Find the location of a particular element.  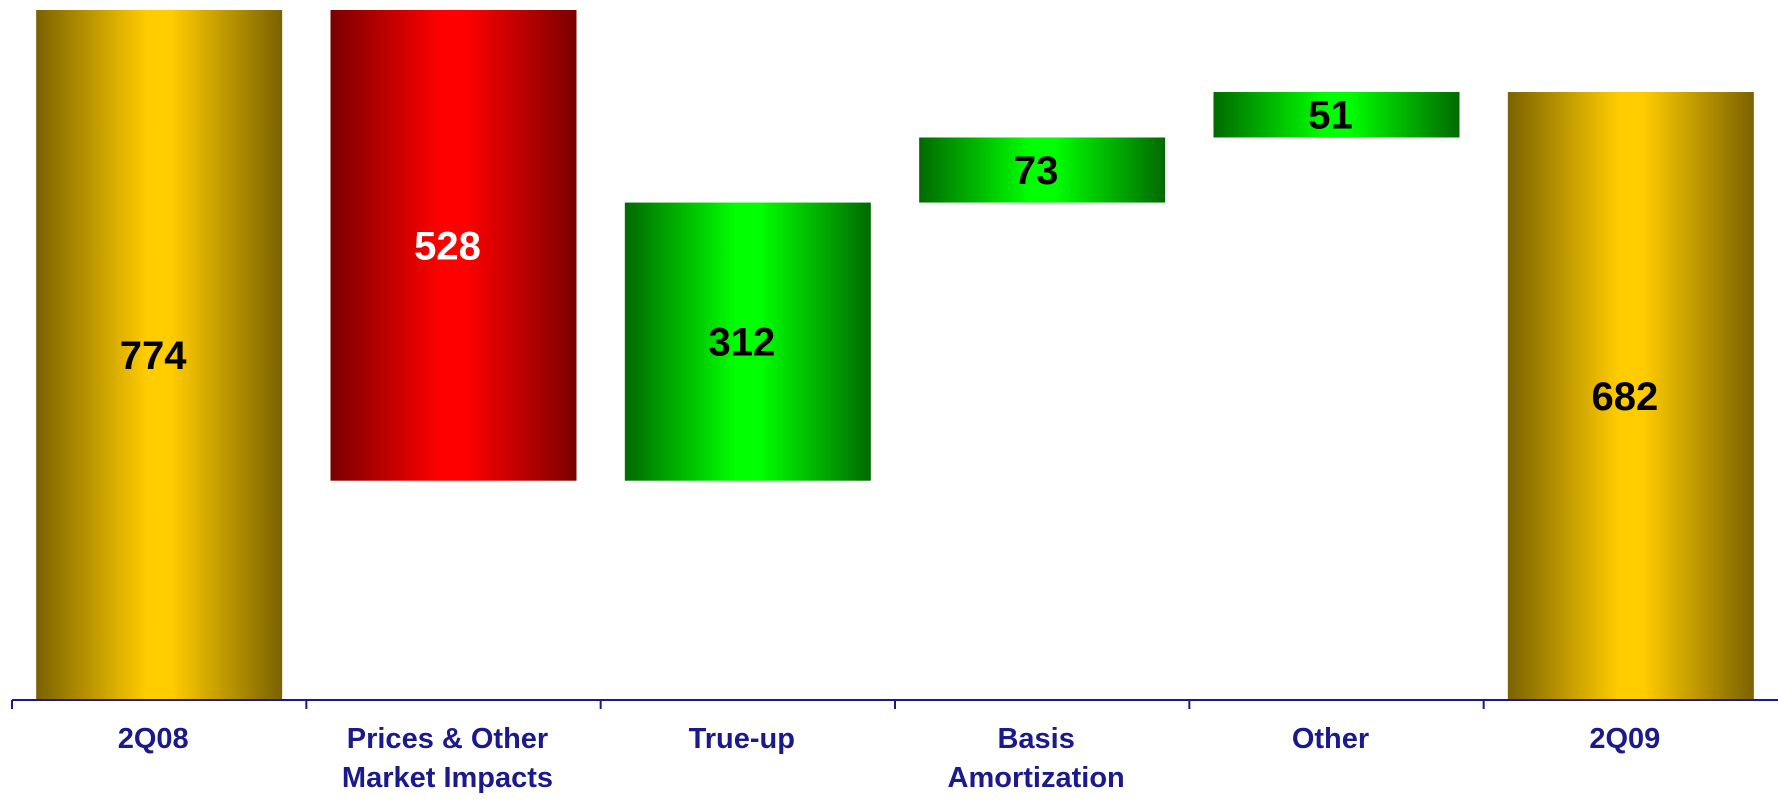

bar-value-label: 51 is located at coordinates (1330, 116).